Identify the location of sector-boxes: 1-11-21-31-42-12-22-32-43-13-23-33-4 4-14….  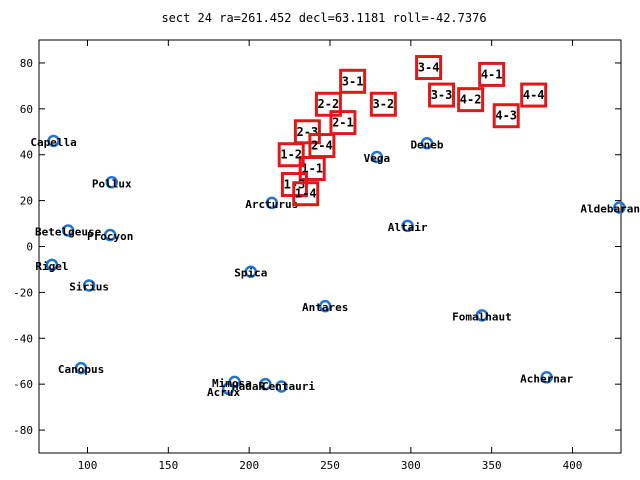
(412, 131).